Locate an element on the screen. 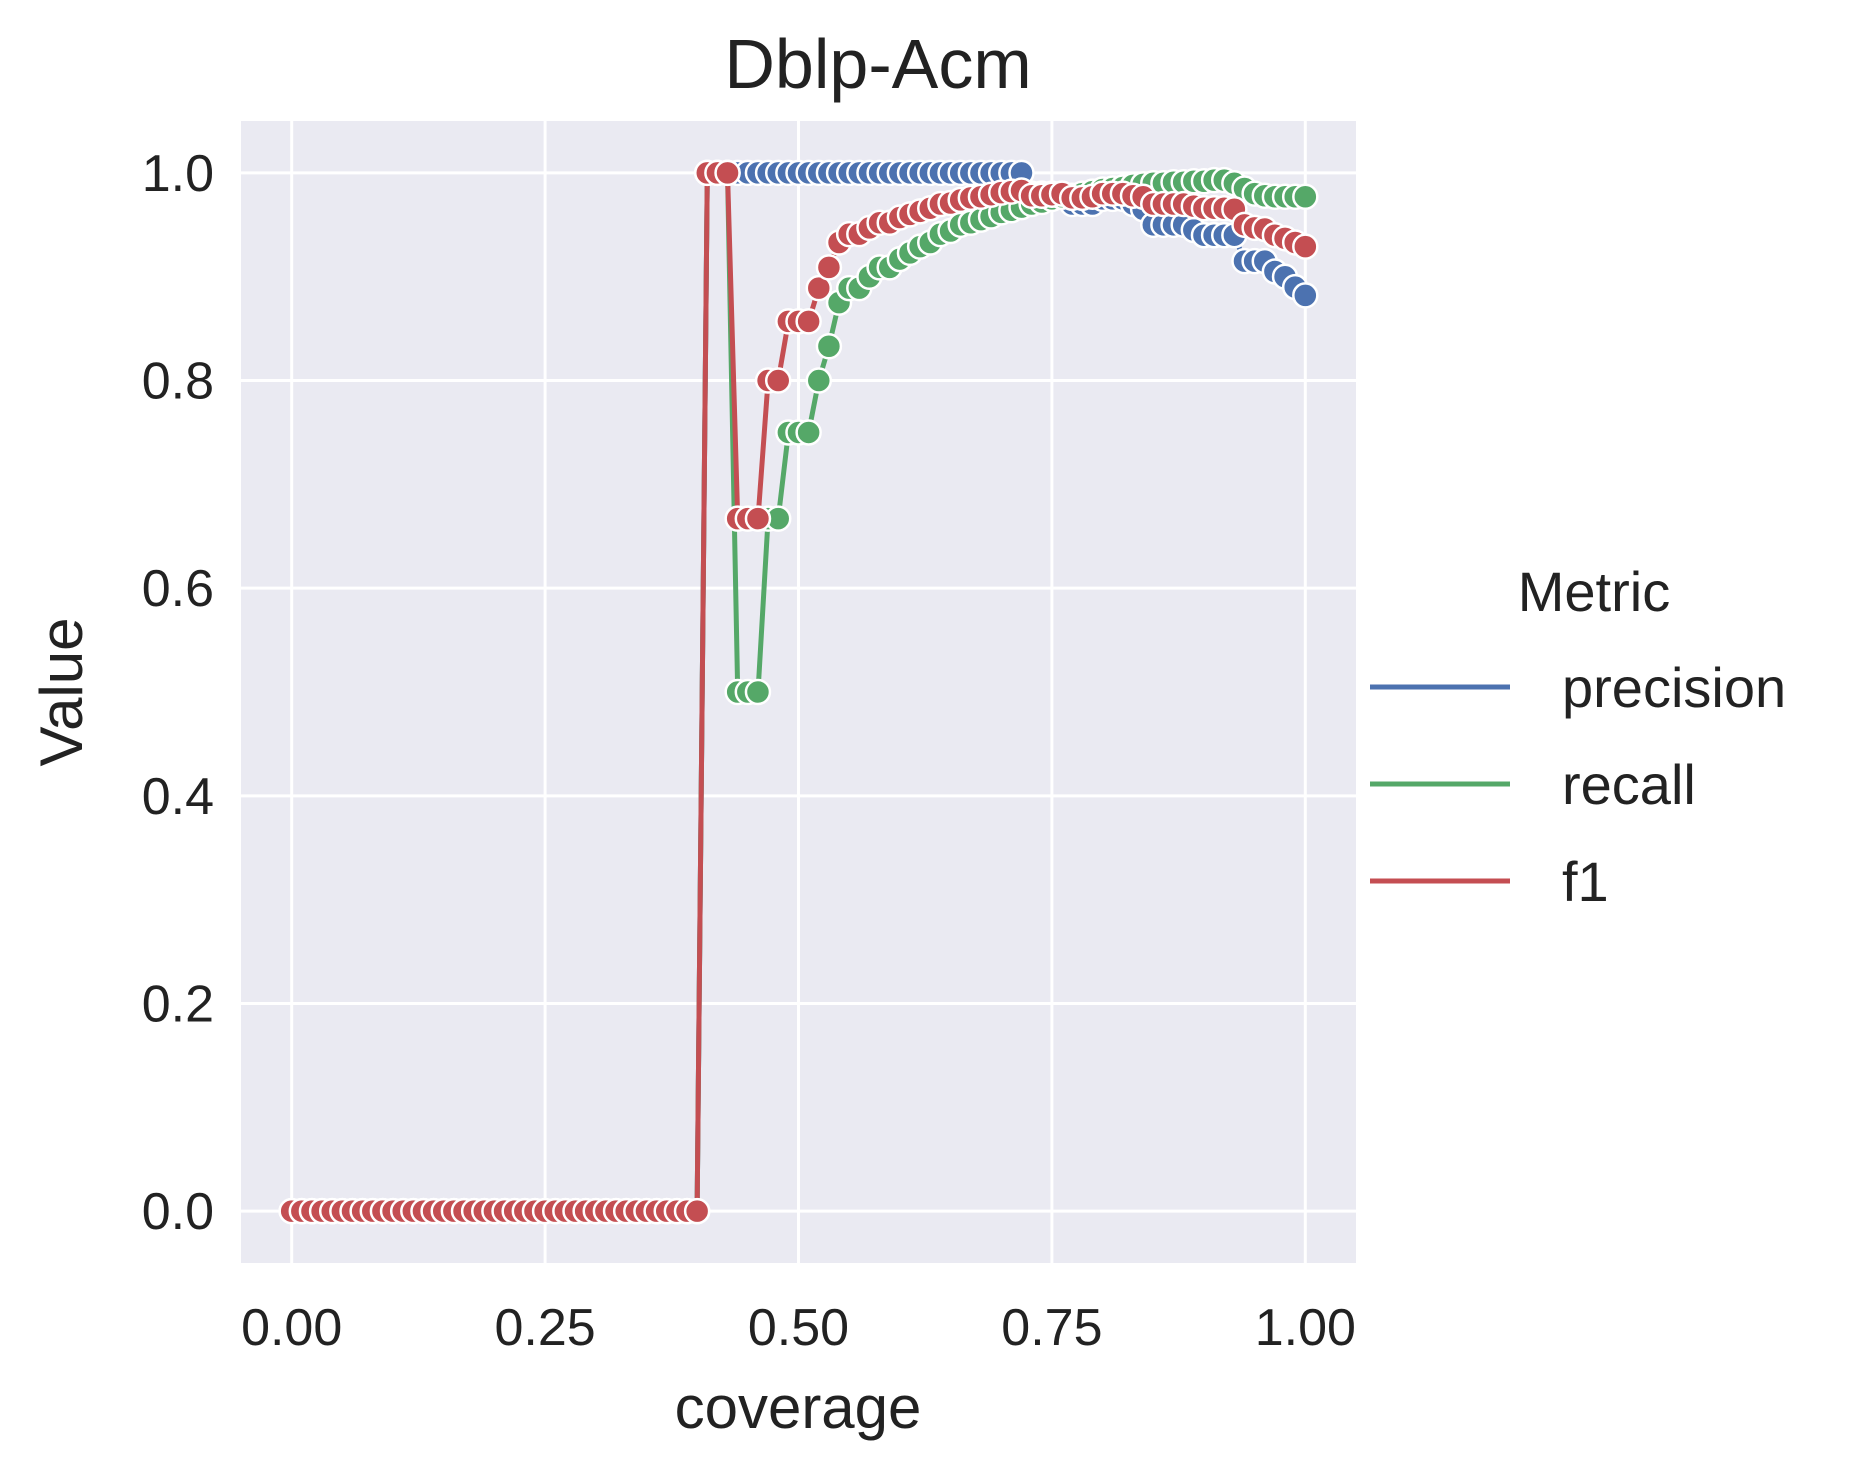 The width and height of the screenshot is (1867, 1458). legend-label-f1: f1 is located at coordinates (1585, 881).